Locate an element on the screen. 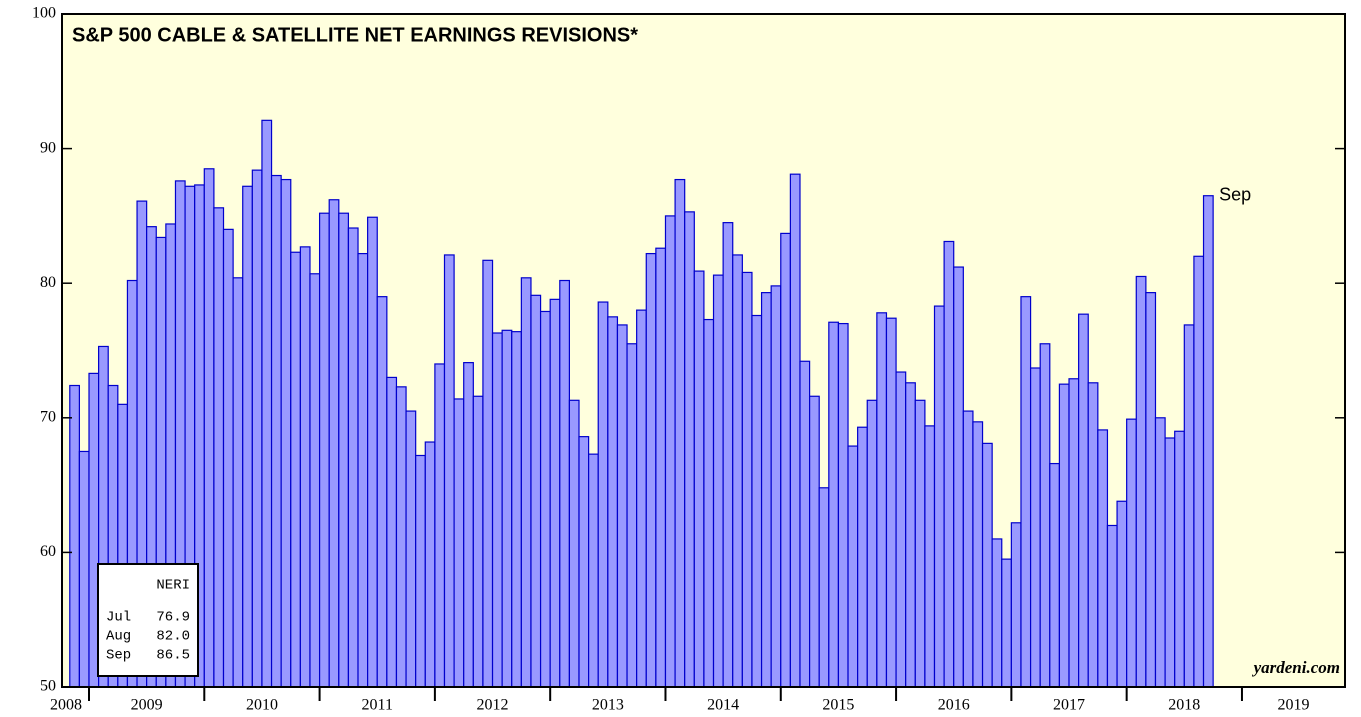  y-tick-label: 70 is located at coordinates (48, 416).